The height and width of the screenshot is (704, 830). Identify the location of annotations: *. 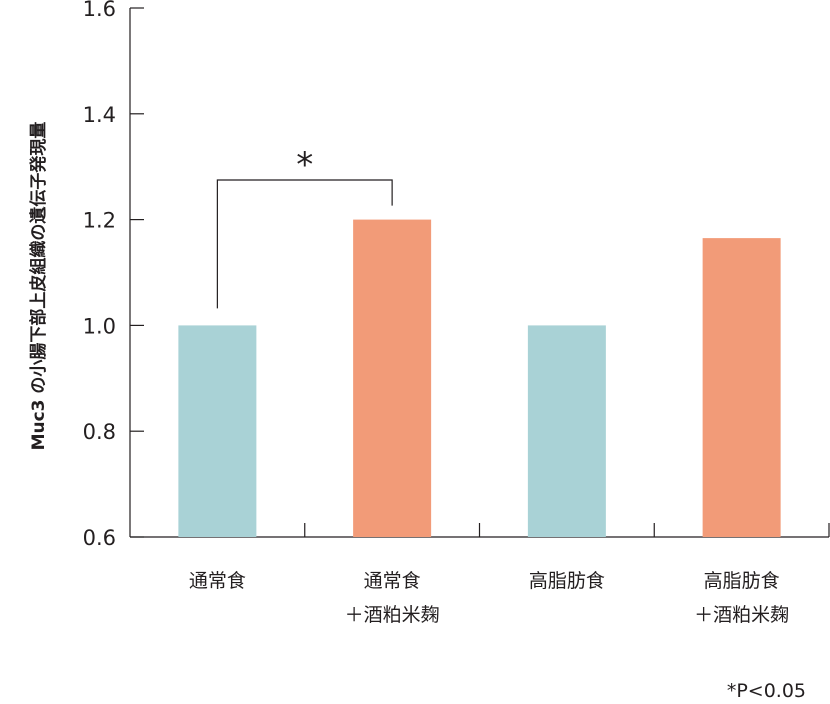
(304, 227).